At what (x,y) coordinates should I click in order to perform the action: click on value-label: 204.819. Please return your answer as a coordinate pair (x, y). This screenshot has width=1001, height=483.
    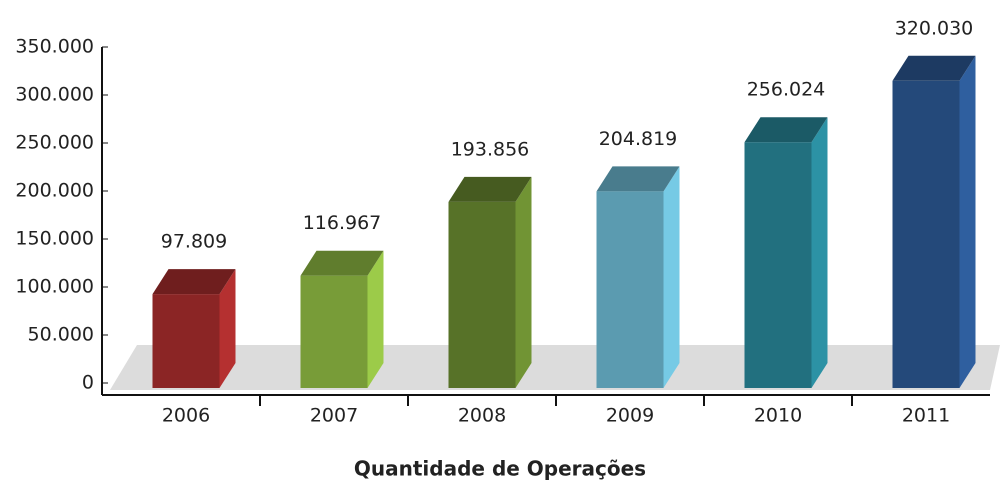
    Looking at the image, I should click on (638, 139).